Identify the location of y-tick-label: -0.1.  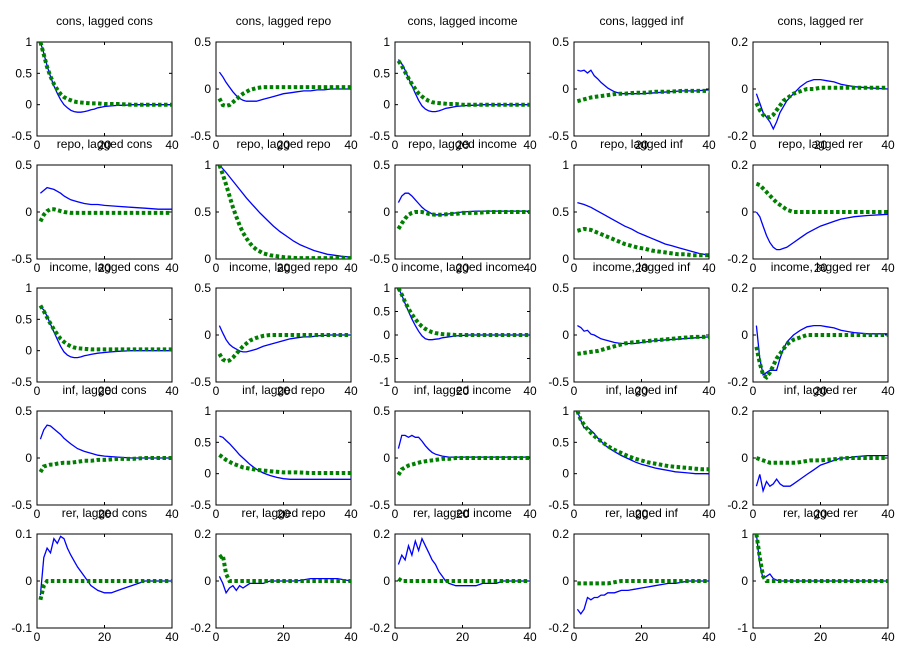
(21, 628).